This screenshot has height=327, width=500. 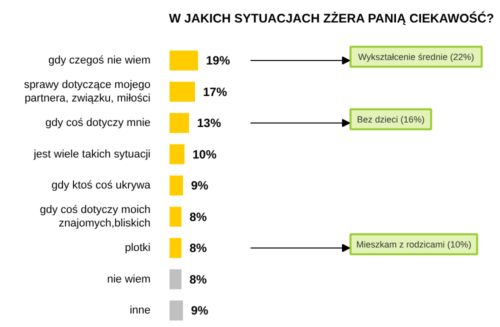 I want to click on data-label: 19%, so click(x=218, y=61).